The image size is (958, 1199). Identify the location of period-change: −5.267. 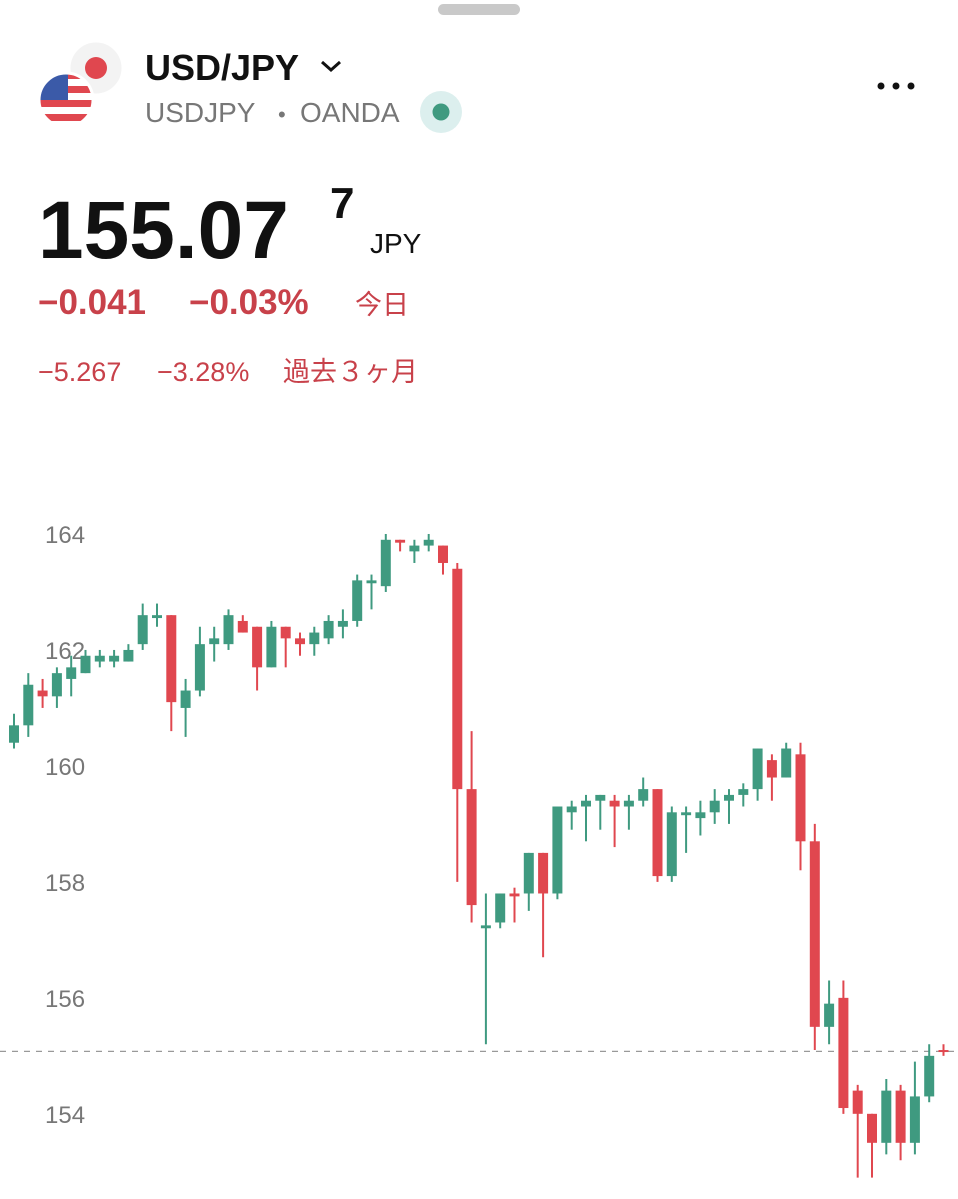
(79, 372).